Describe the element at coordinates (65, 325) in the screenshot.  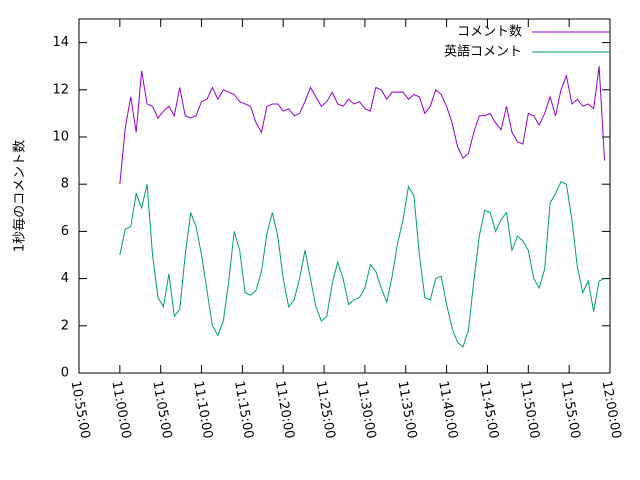
I see `y-tick-label: 2` at that location.